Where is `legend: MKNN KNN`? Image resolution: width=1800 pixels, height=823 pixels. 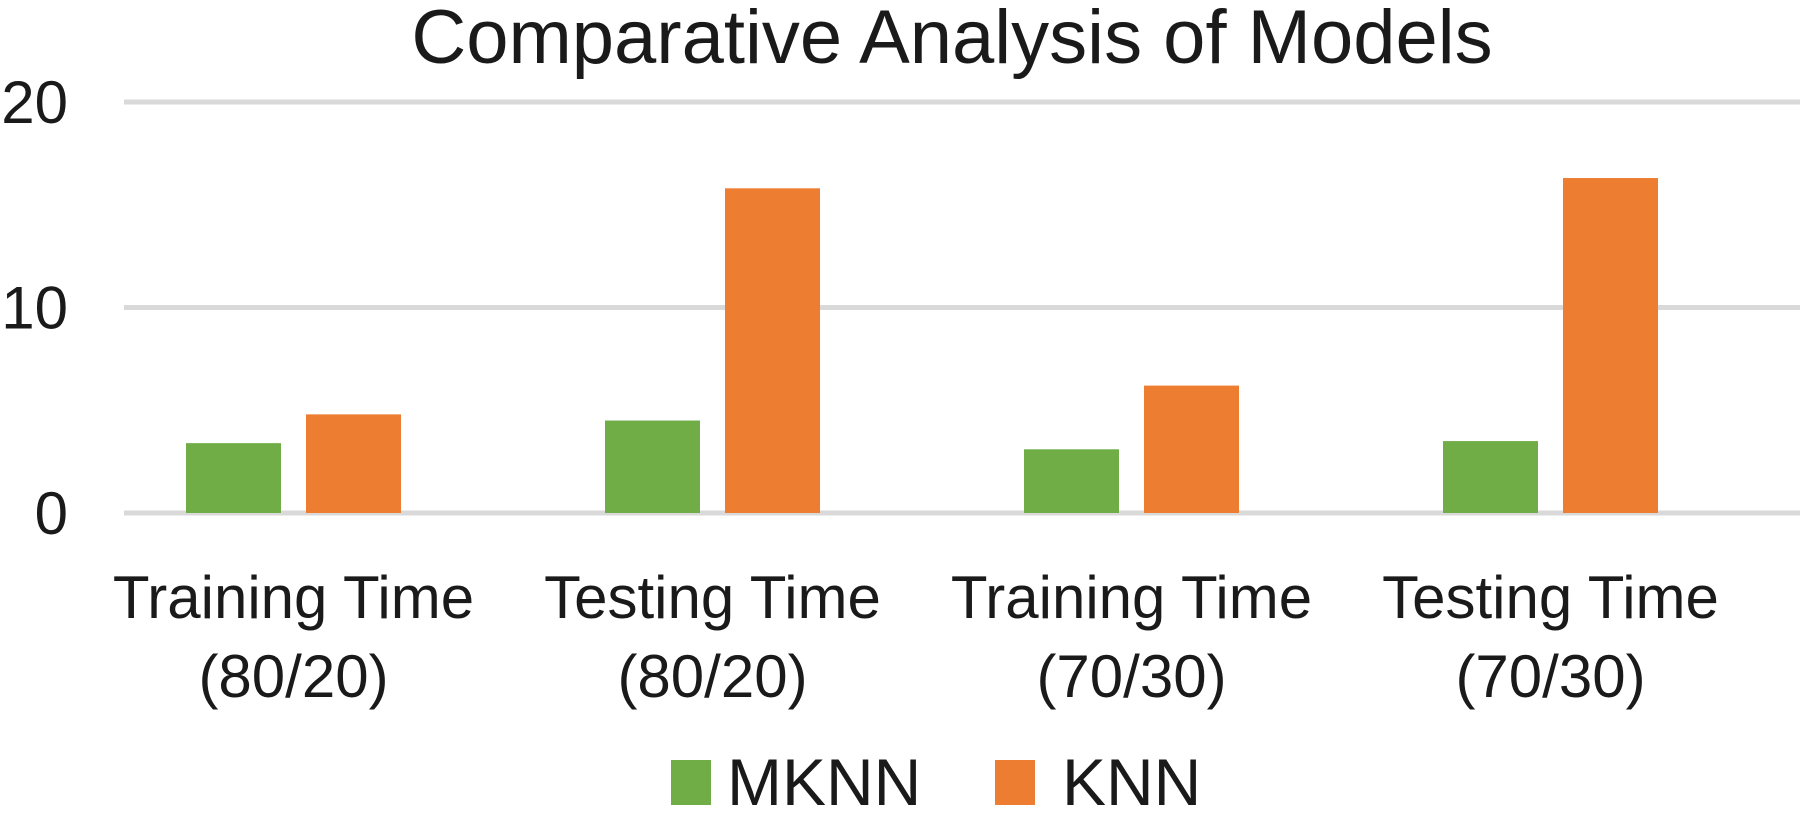 legend: MKNN KNN is located at coordinates (936, 782).